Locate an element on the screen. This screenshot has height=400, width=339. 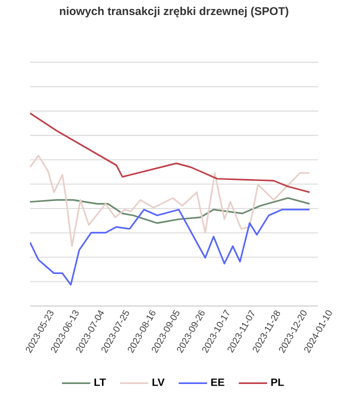
legend-label: LV is located at coordinates (158, 382).